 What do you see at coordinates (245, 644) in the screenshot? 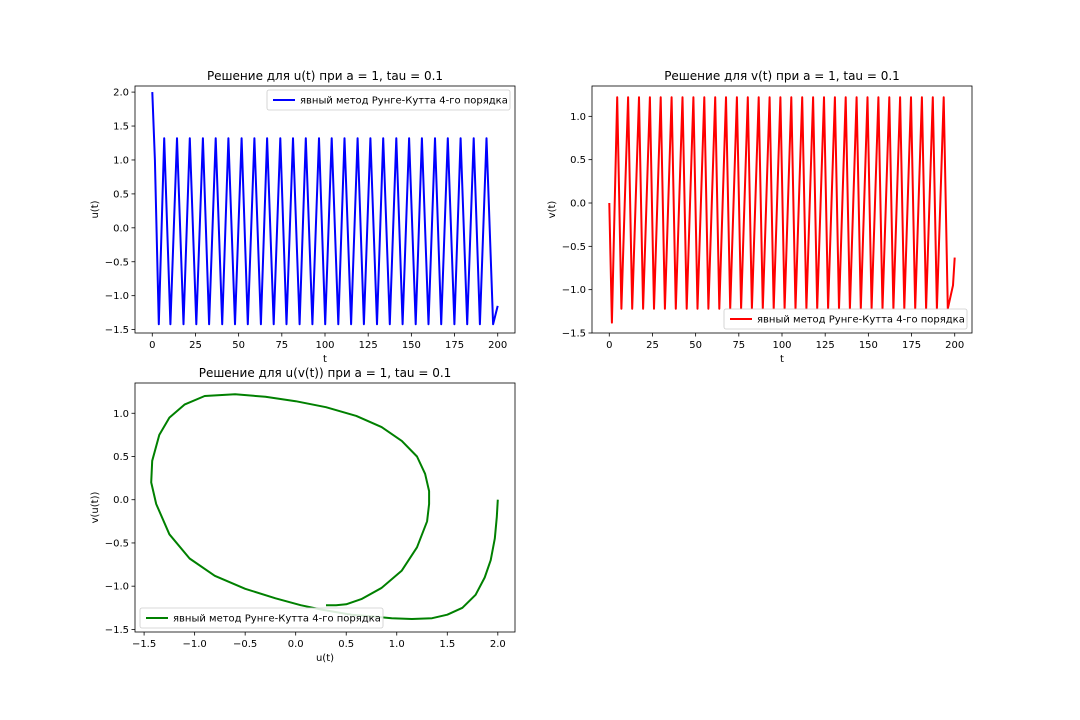
I see `x-tick-label: −0.5` at bounding box center [245, 644].